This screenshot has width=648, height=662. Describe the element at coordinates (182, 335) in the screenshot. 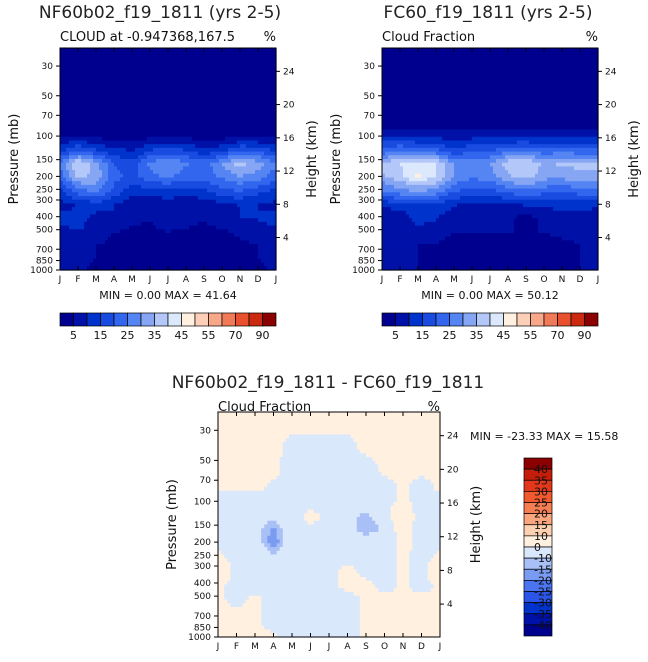

I see `colorbar-label: 45` at that location.